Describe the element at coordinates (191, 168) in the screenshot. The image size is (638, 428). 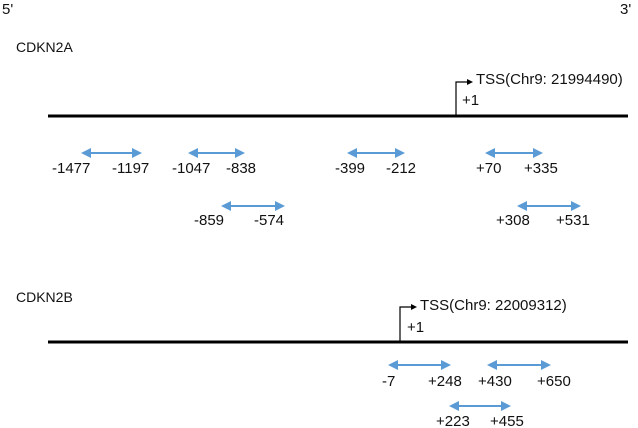
I see `amplicon-start-label: -1047` at that location.